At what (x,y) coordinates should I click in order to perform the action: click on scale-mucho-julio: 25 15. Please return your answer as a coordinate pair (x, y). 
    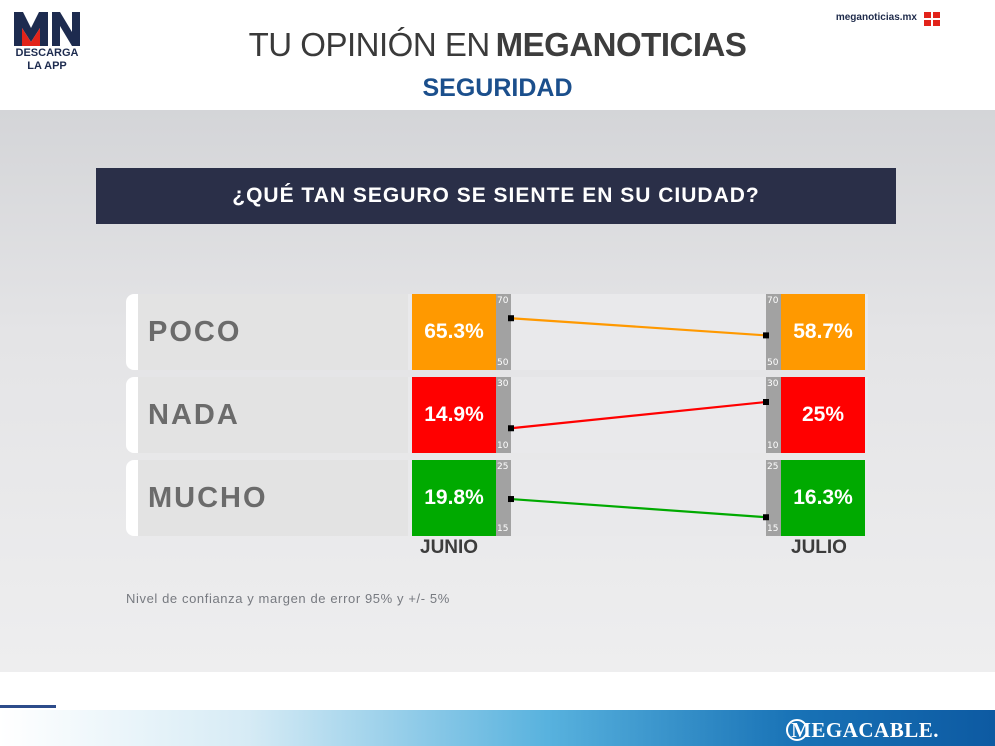
    Looking at the image, I should click on (773, 498).